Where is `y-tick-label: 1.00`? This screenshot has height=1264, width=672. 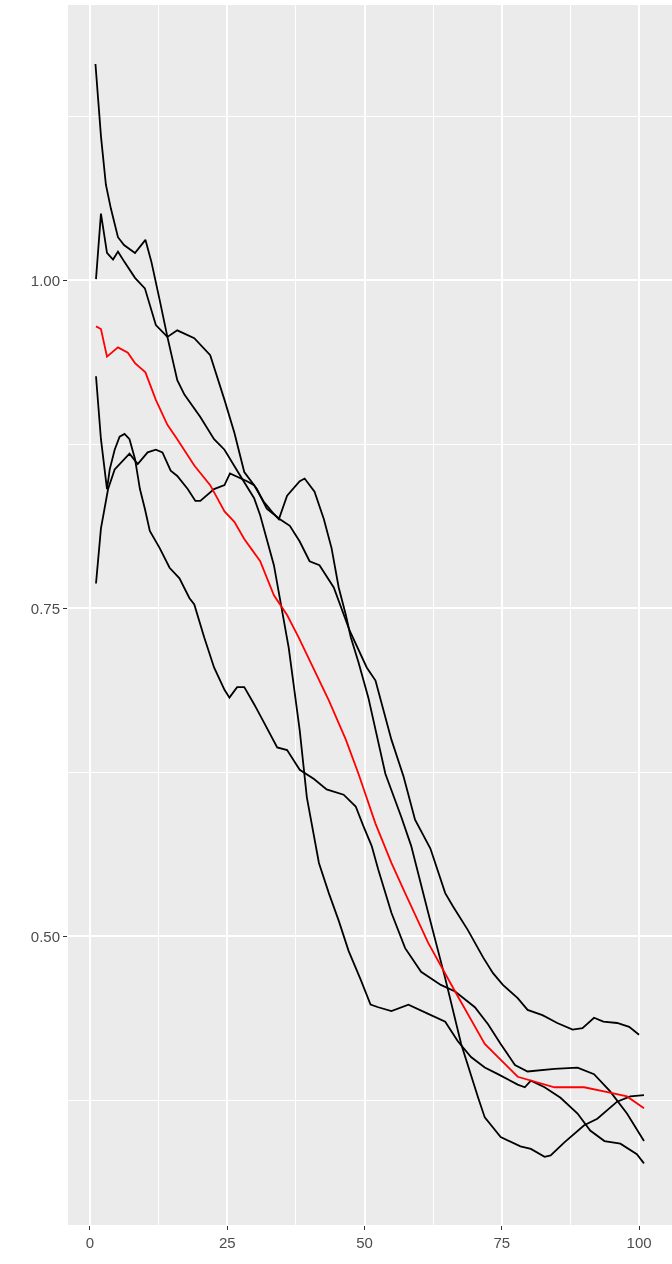
y-tick-label: 1.00 is located at coordinates (45, 280).